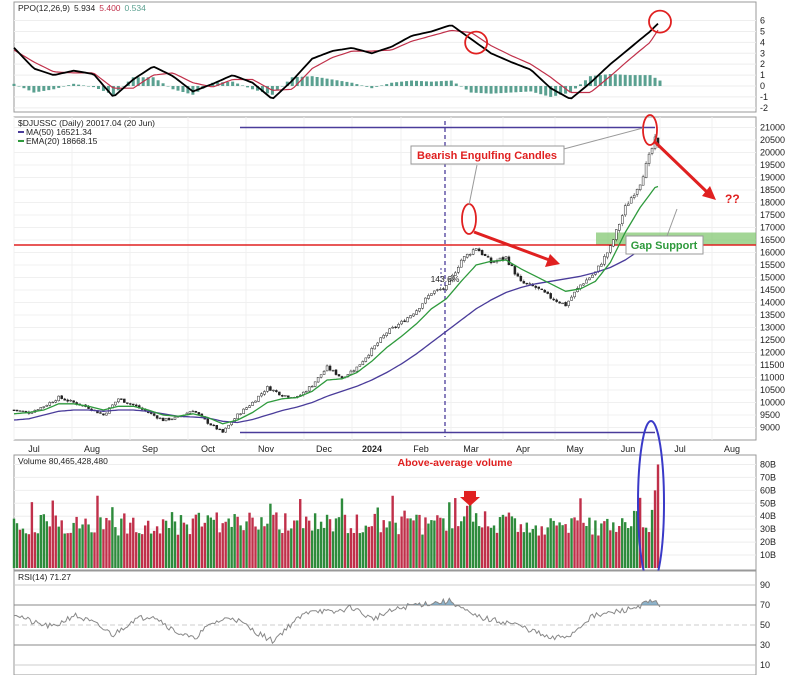  I want to click on ppo-peak-circle, so click(660, 21).